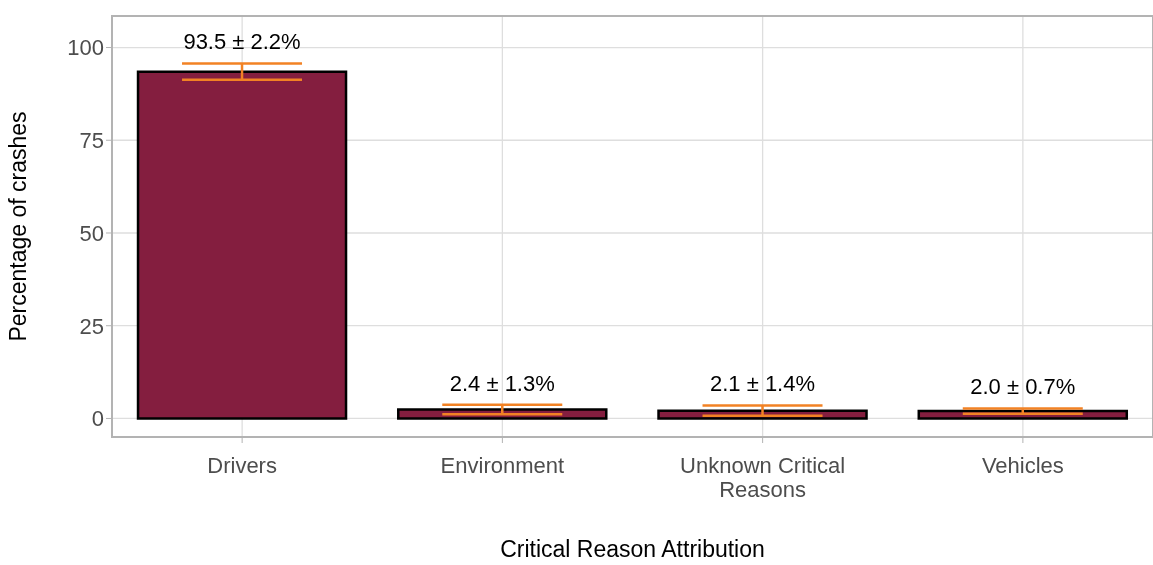 The image size is (1153, 565). Describe the element at coordinates (1022, 465) in the screenshot. I see `x-tick-label: Vehicles` at that location.